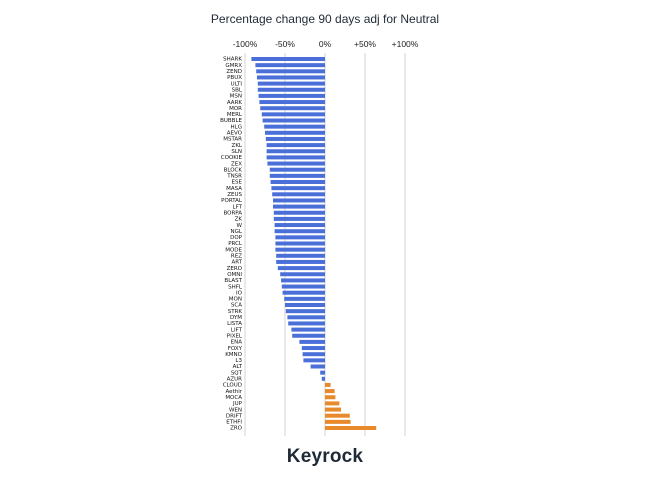 This screenshot has height=488, width=650. Describe the element at coordinates (237, 146) in the screenshot. I see `category-label: ZKL` at that location.